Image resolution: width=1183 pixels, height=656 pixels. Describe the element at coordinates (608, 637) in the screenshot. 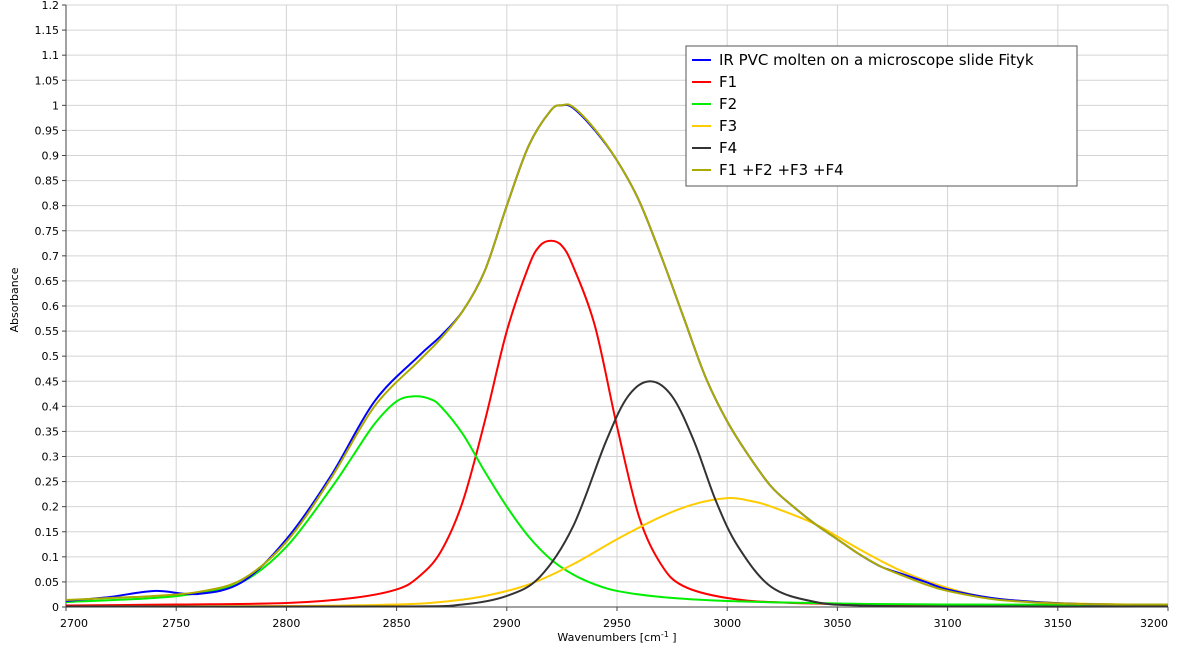

I see `x-axis-title-main: Wavenumbers [cm` at that location.